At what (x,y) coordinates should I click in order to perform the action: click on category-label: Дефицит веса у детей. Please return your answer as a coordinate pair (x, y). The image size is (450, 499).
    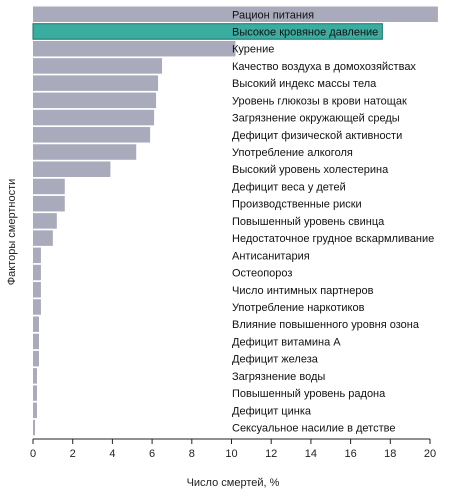
    Looking at the image, I should click on (289, 187).